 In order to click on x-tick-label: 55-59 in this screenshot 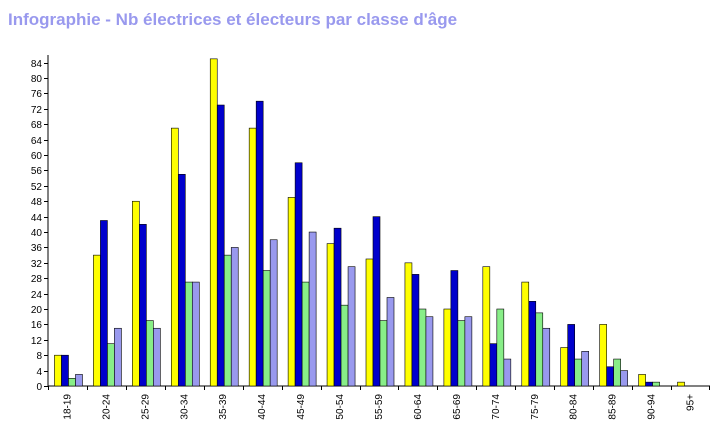, I will do `click(379, 407)`.